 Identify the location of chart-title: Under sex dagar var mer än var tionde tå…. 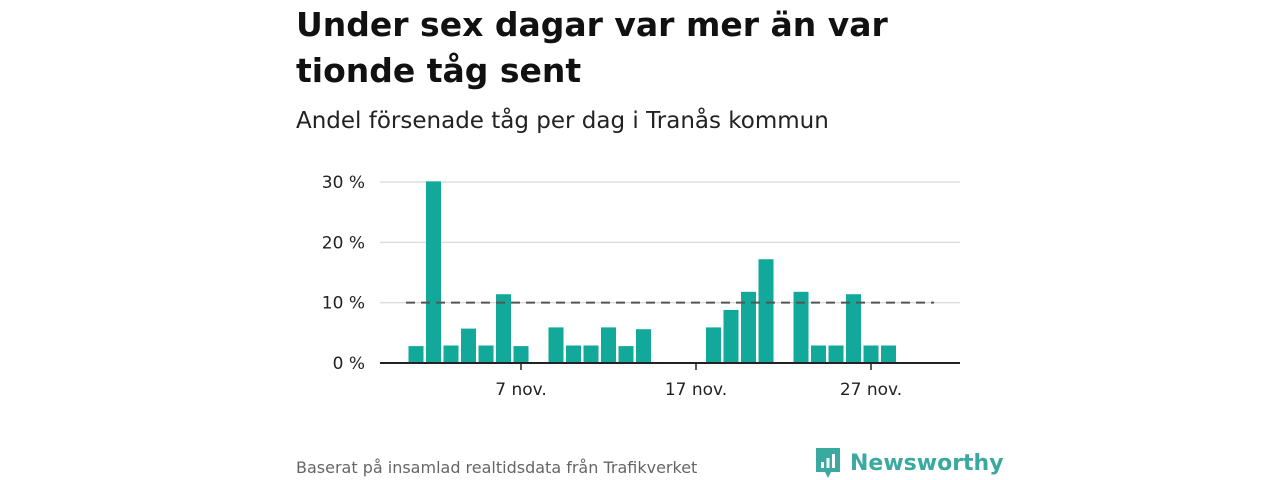
(592, 47).